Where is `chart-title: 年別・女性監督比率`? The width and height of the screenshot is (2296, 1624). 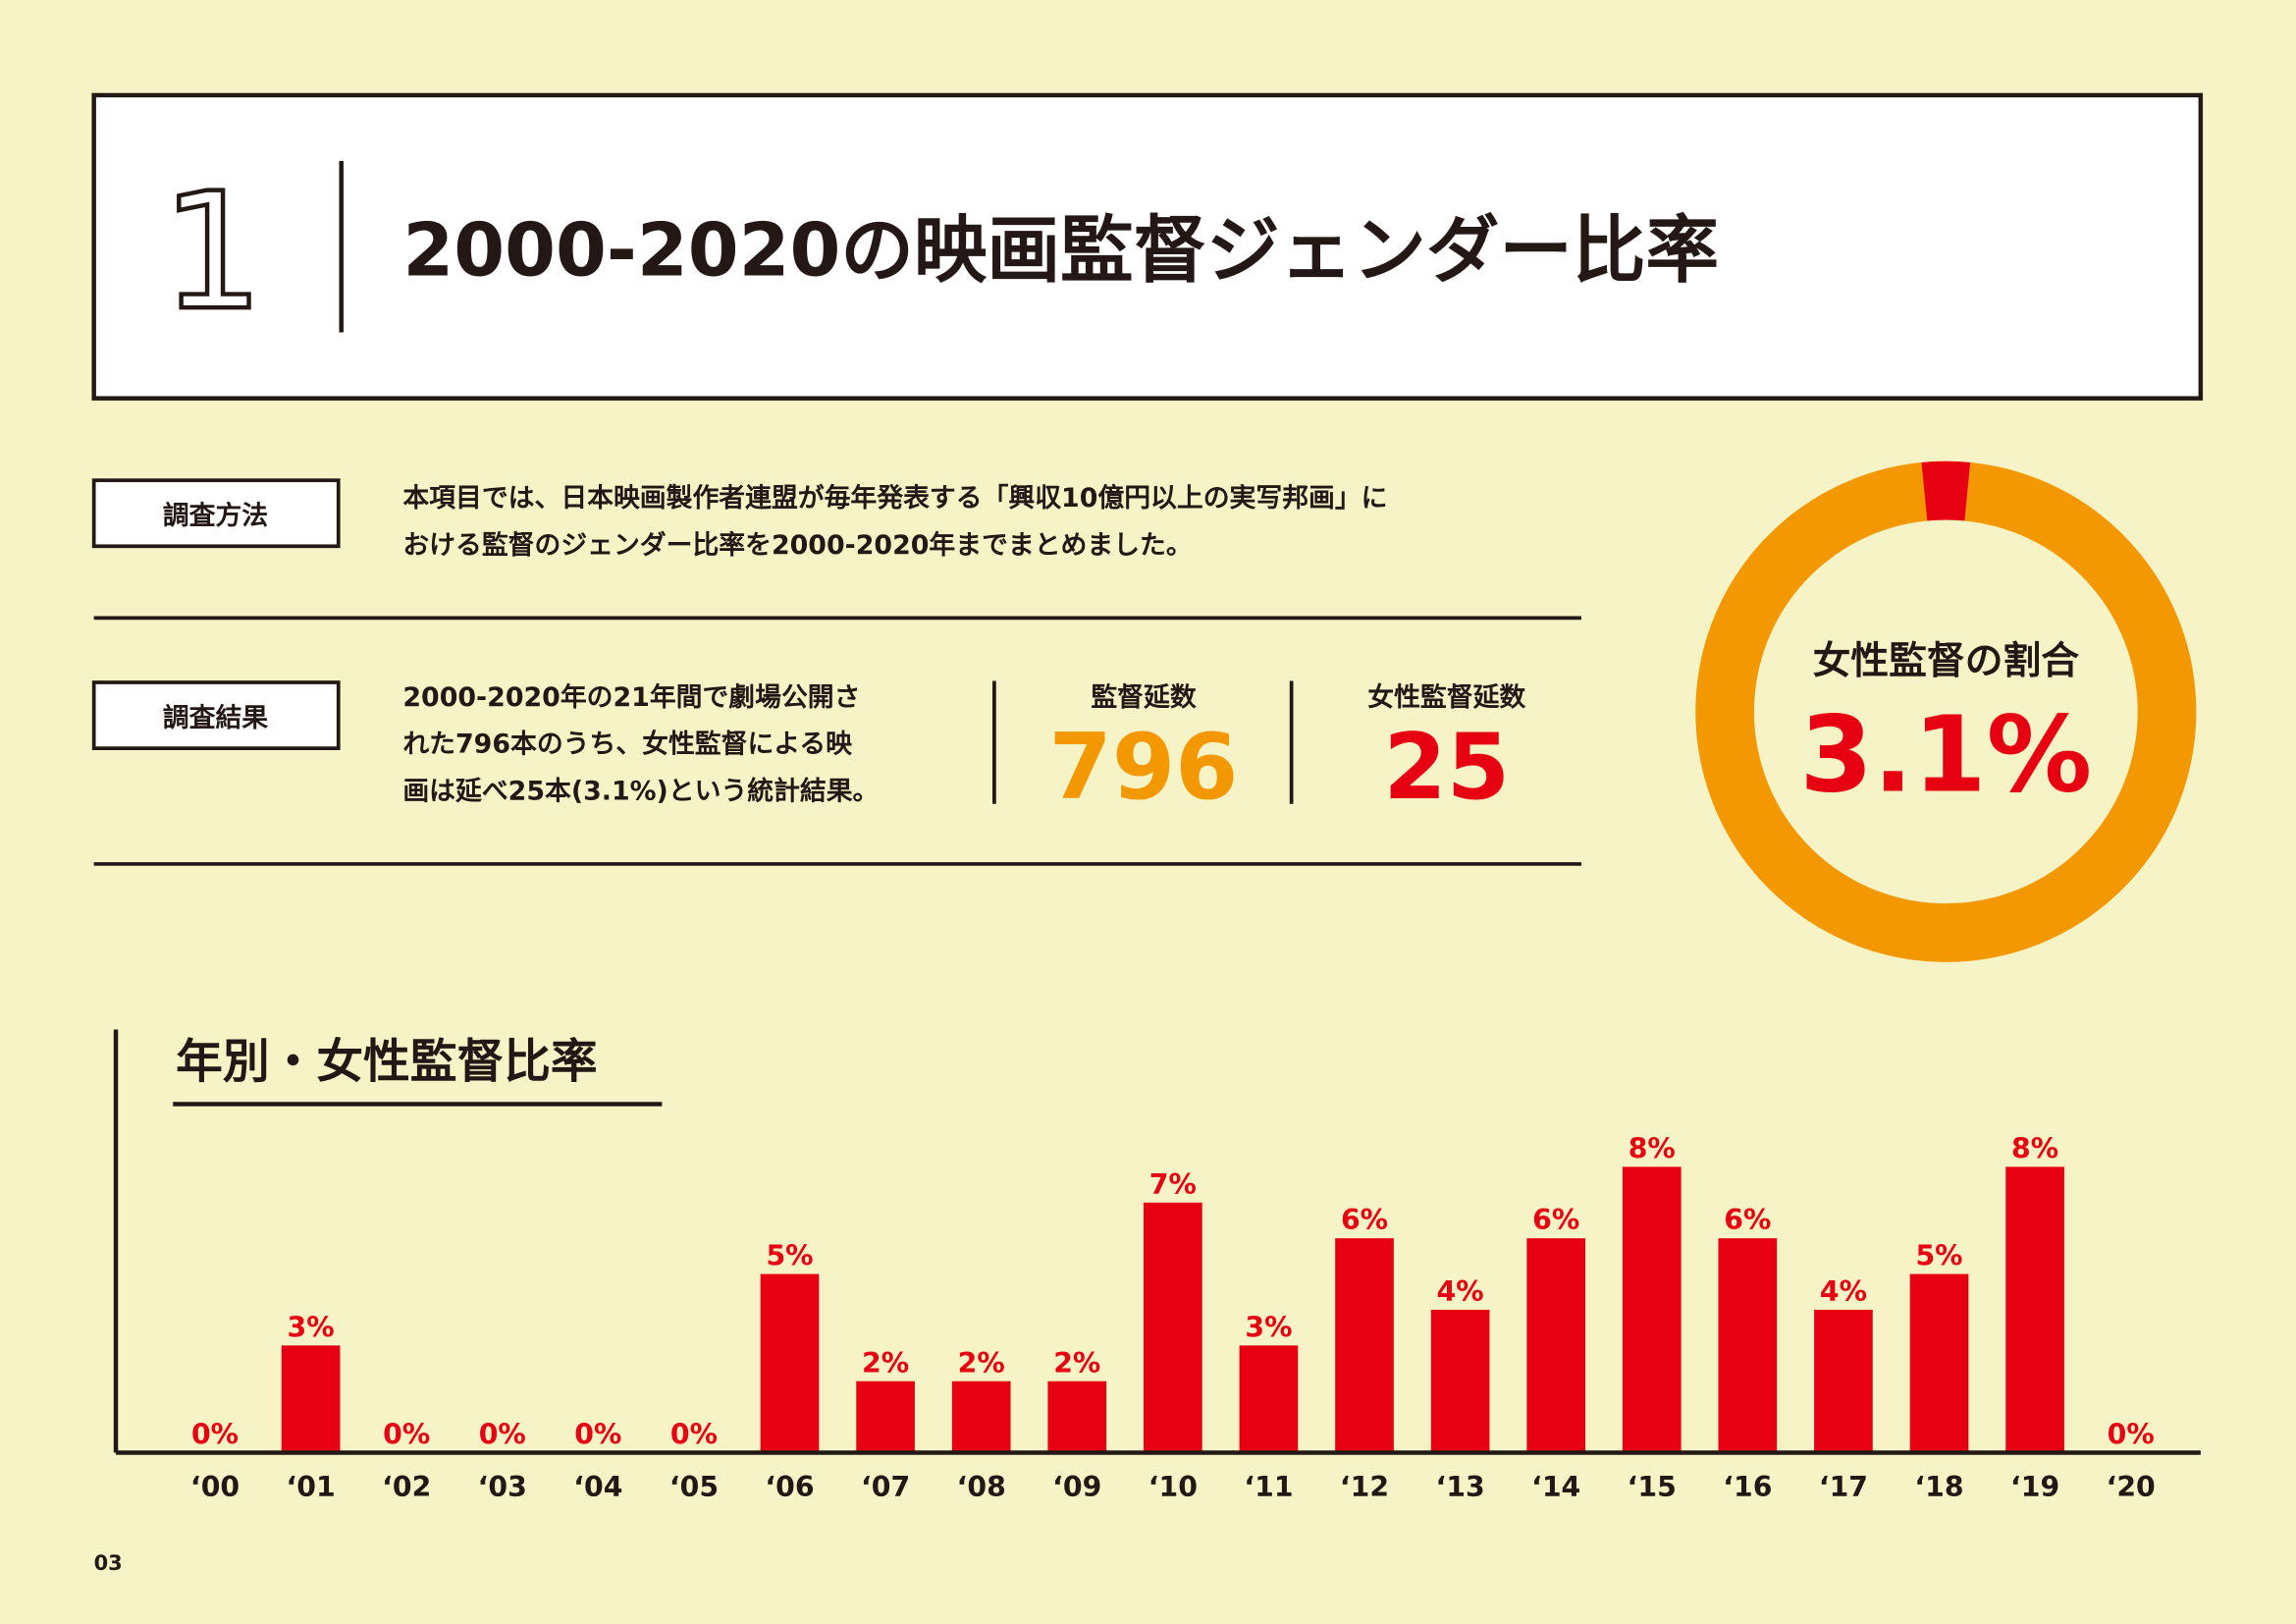 chart-title: 年別・女性監督比率 is located at coordinates (386, 1063).